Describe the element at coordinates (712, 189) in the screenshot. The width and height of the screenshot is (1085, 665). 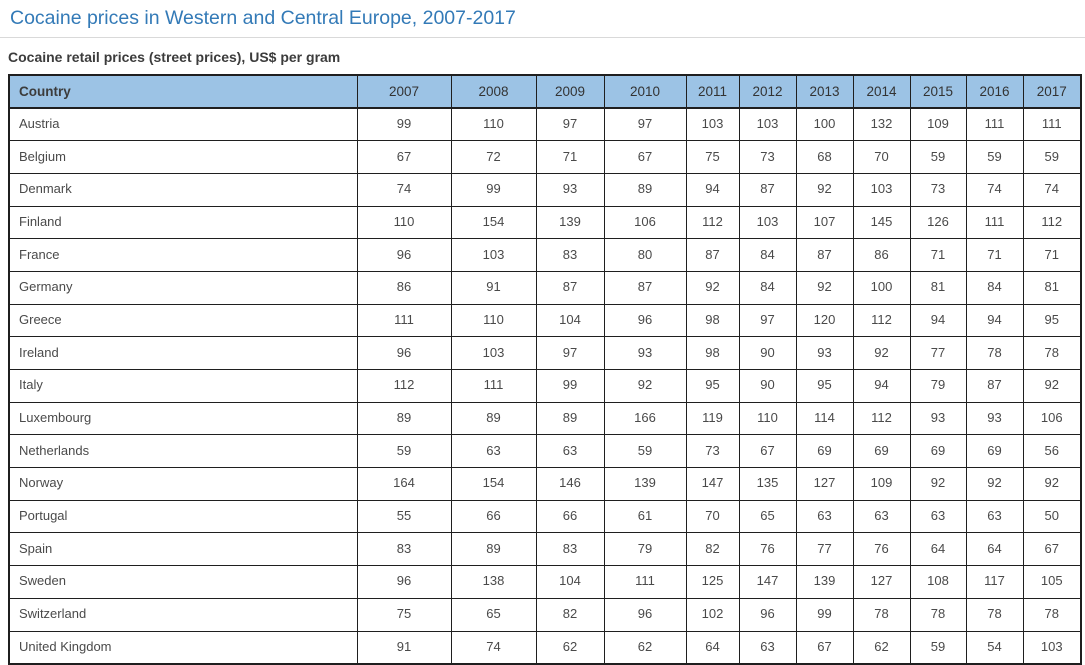
I see `value-cell: 94` at that location.